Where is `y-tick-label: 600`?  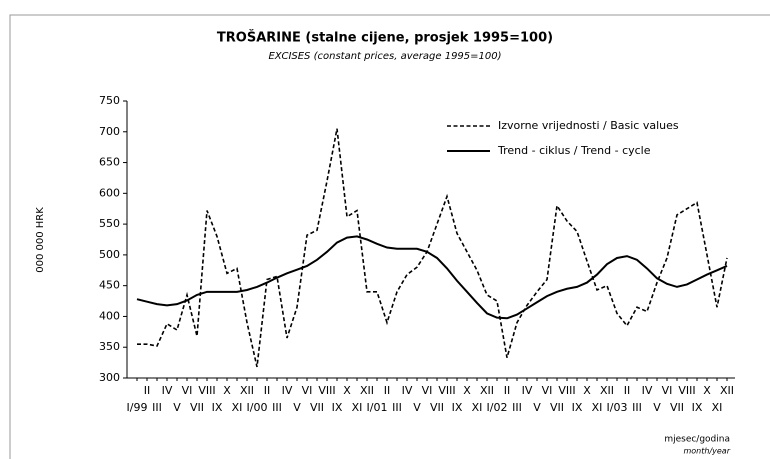
y-tick-label: 600 is located at coordinates (109, 192).